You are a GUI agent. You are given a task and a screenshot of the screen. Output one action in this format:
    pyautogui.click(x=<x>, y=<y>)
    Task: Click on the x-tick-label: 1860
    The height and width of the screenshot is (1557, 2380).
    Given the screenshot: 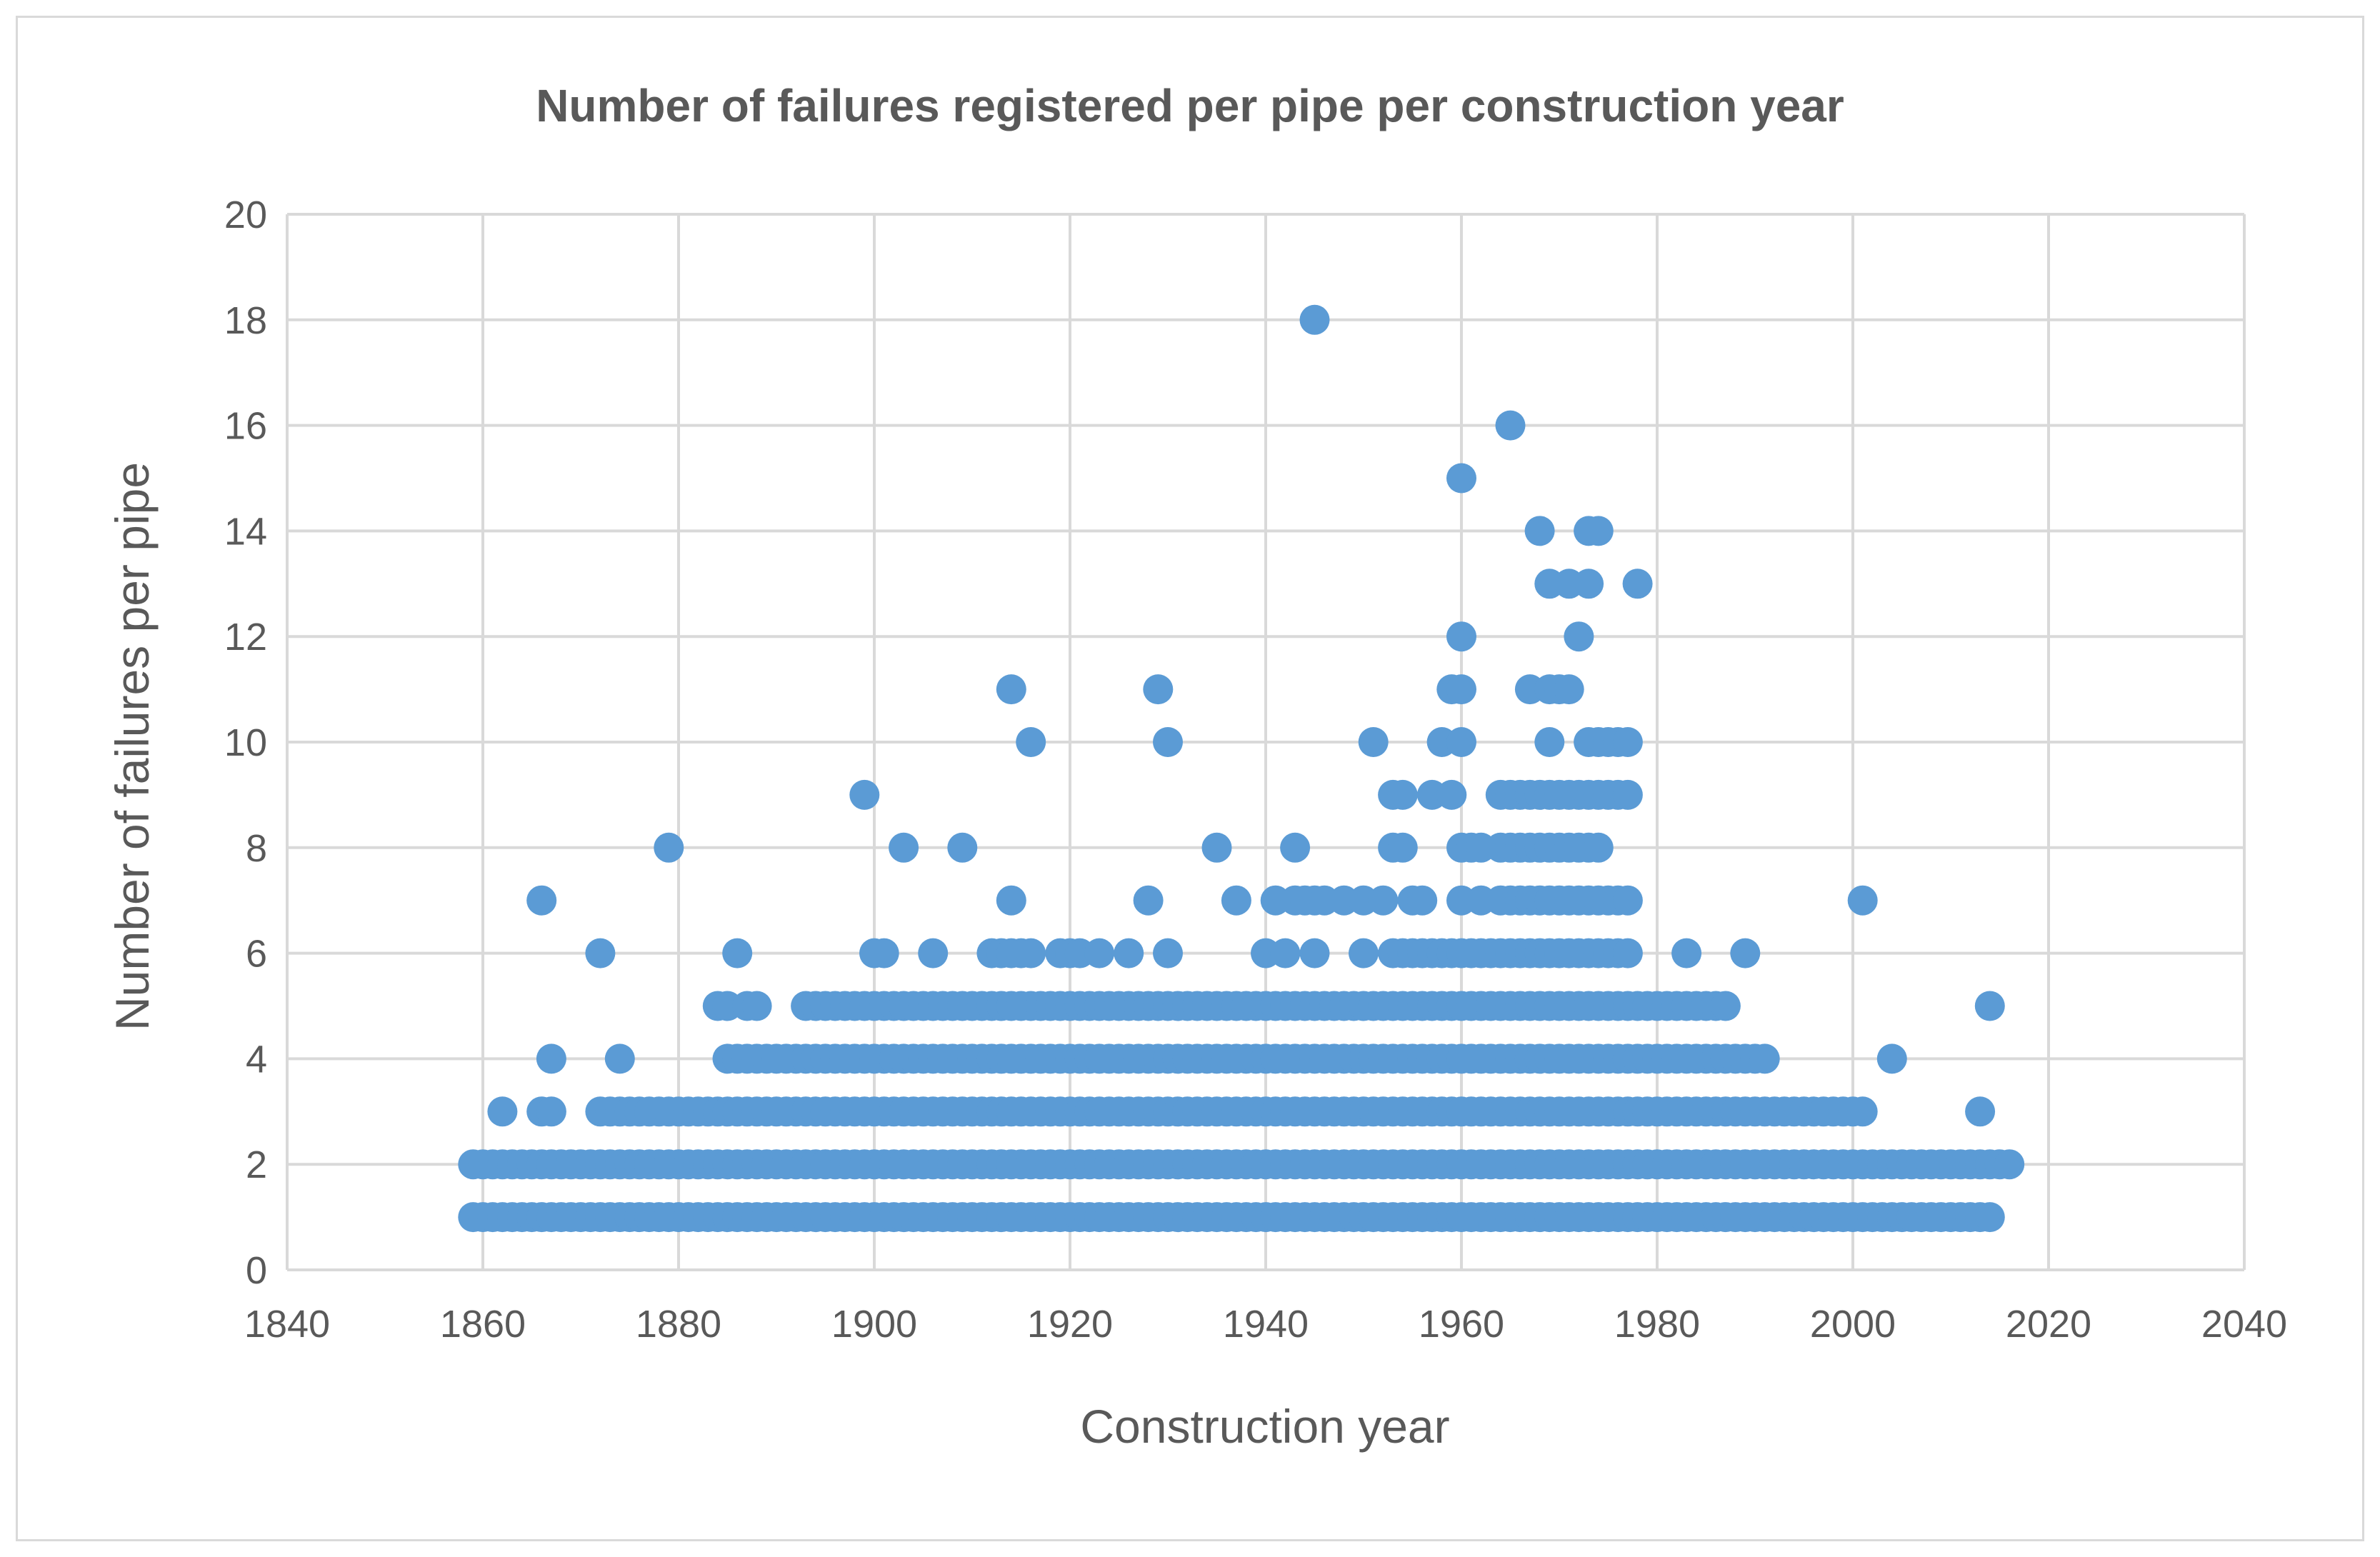 What is the action you would take?
    pyautogui.click(x=483, y=1324)
    